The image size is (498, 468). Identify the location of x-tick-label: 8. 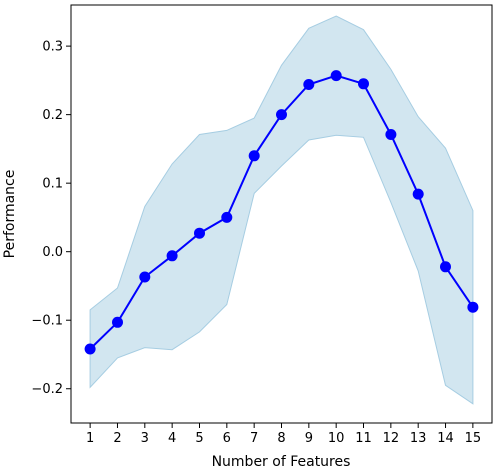
(281, 438).